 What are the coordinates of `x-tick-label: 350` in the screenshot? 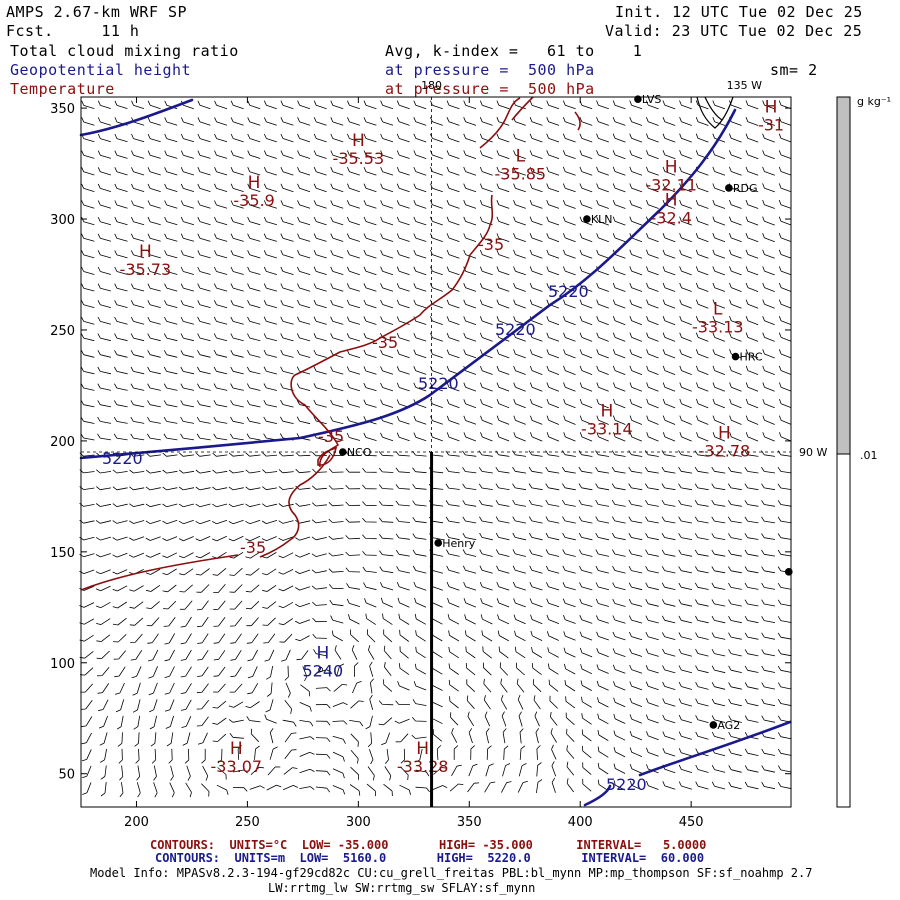 It's located at (469, 822).